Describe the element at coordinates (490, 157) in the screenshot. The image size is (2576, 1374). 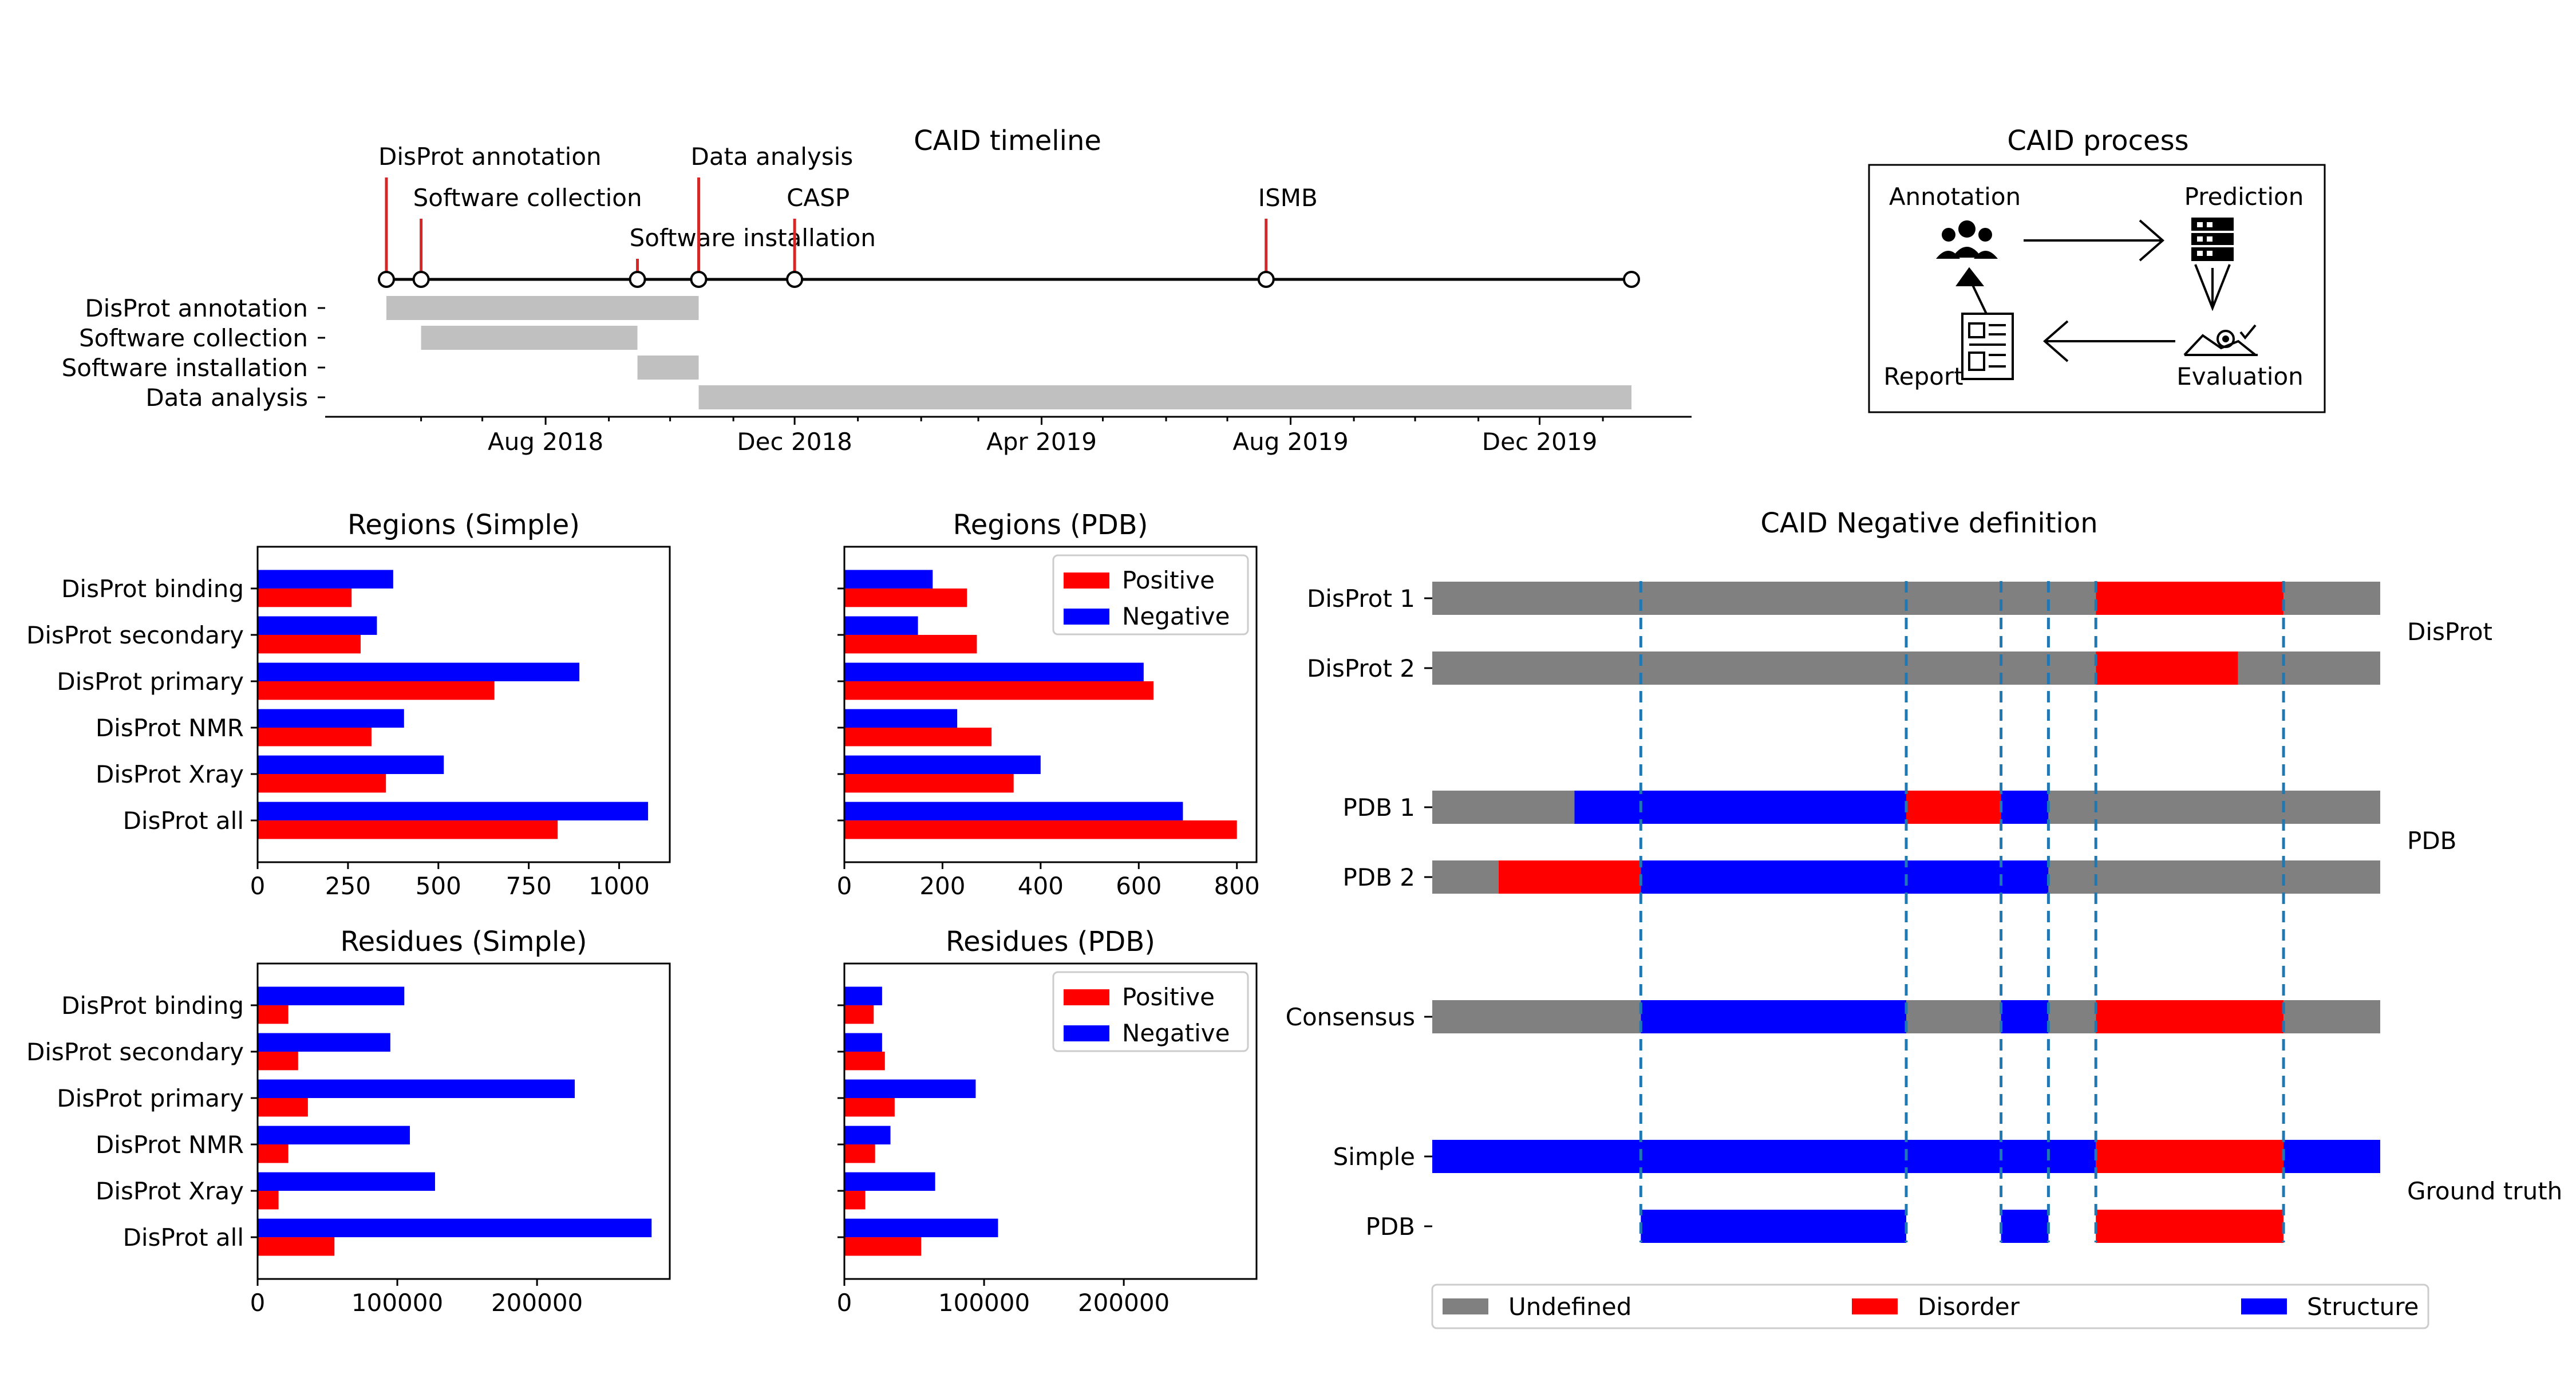
I see `timeline-event-label: DisProt annotation` at that location.